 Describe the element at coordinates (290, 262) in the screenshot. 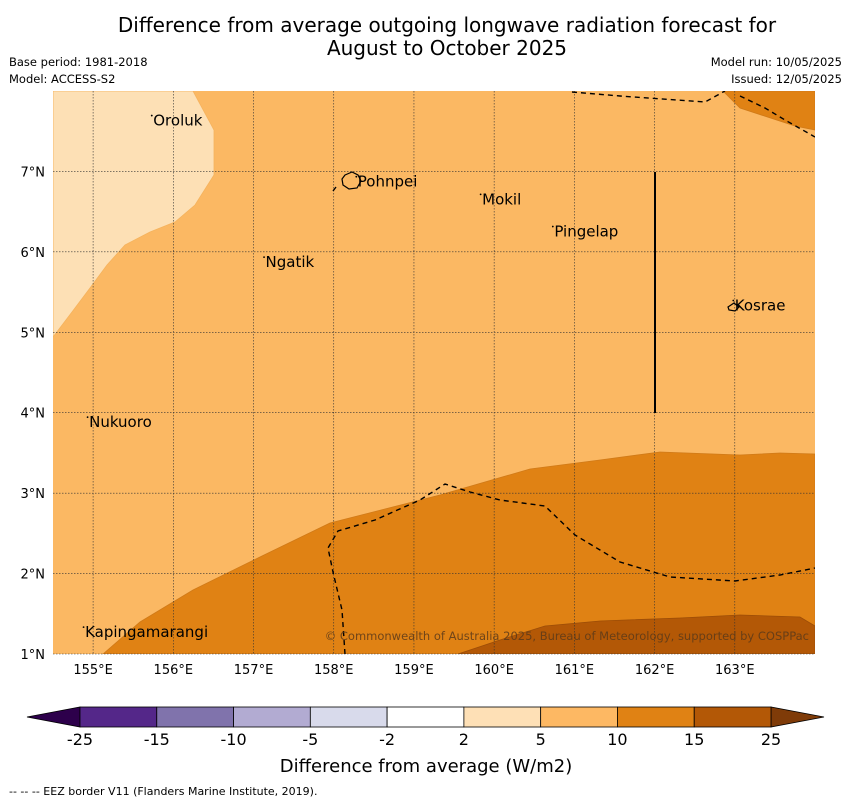

I see `place-label: Ngatik` at that location.